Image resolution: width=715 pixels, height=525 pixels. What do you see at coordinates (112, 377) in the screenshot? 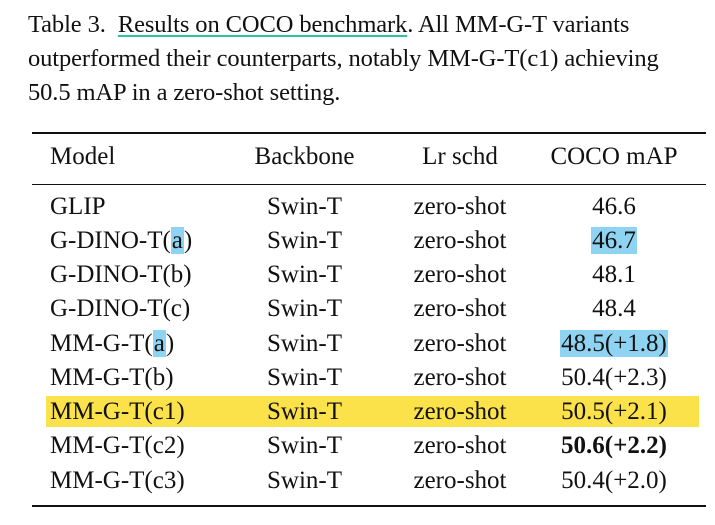
I see `cell-model: MM-G-T(b)` at bounding box center [112, 377].